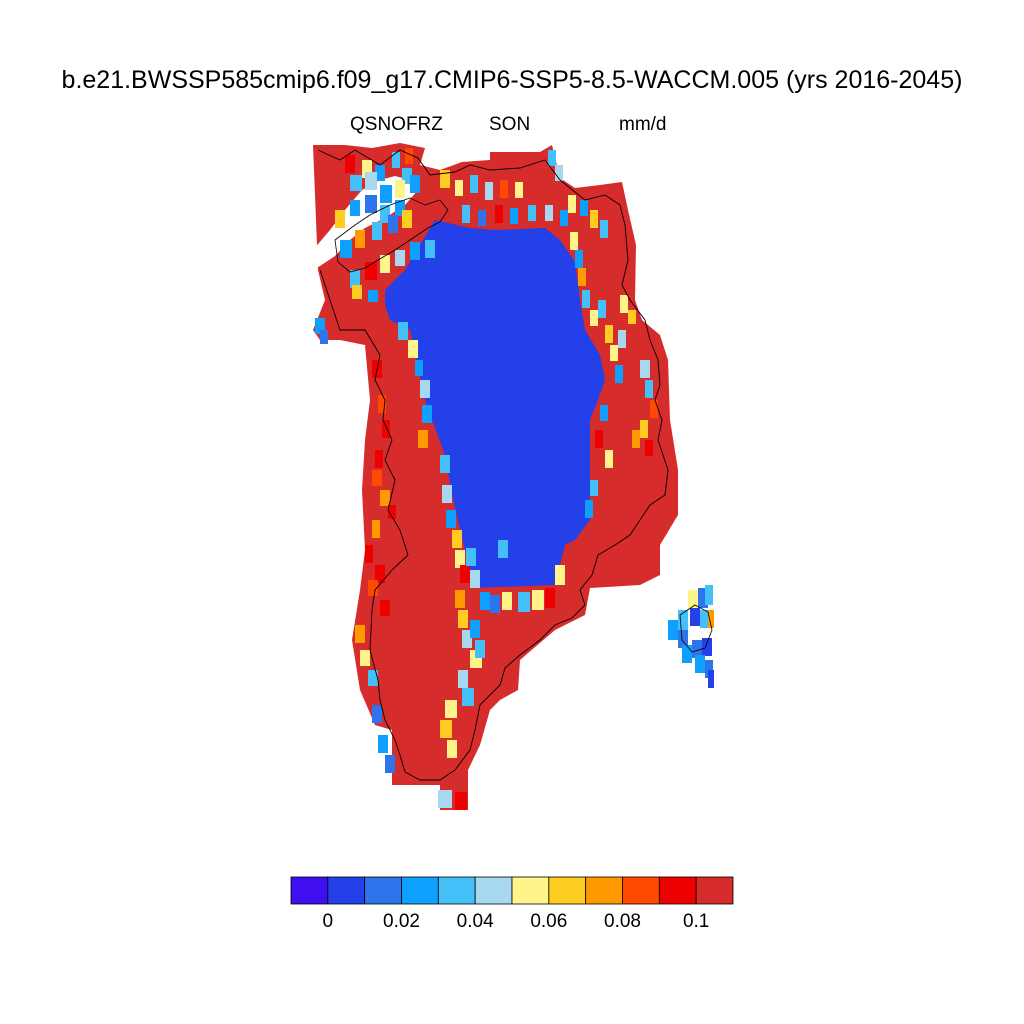 The image size is (1024, 1024). I want to click on colorbar-tick-label: 0.1, so click(696, 921).